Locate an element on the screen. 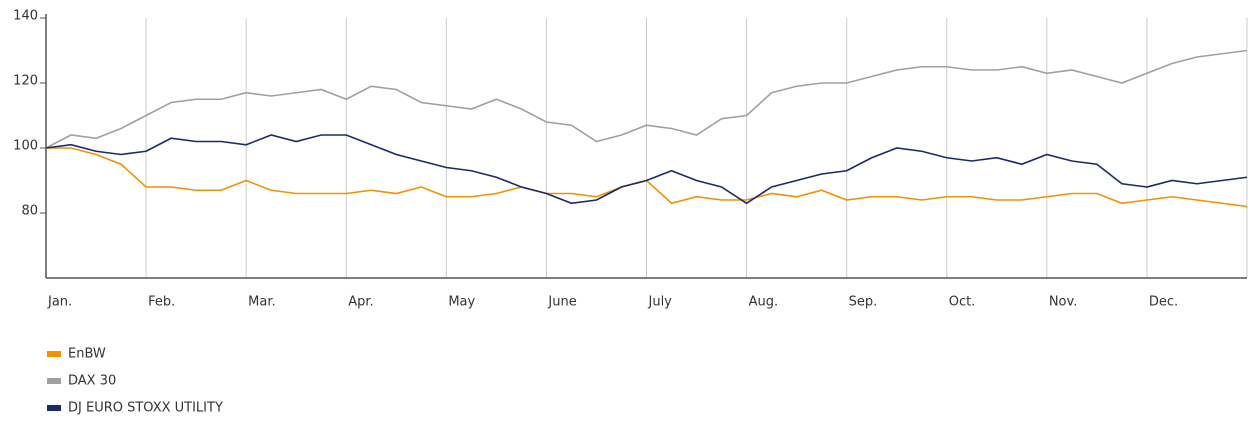  x-tick-label: Mar. is located at coordinates (261, 302).